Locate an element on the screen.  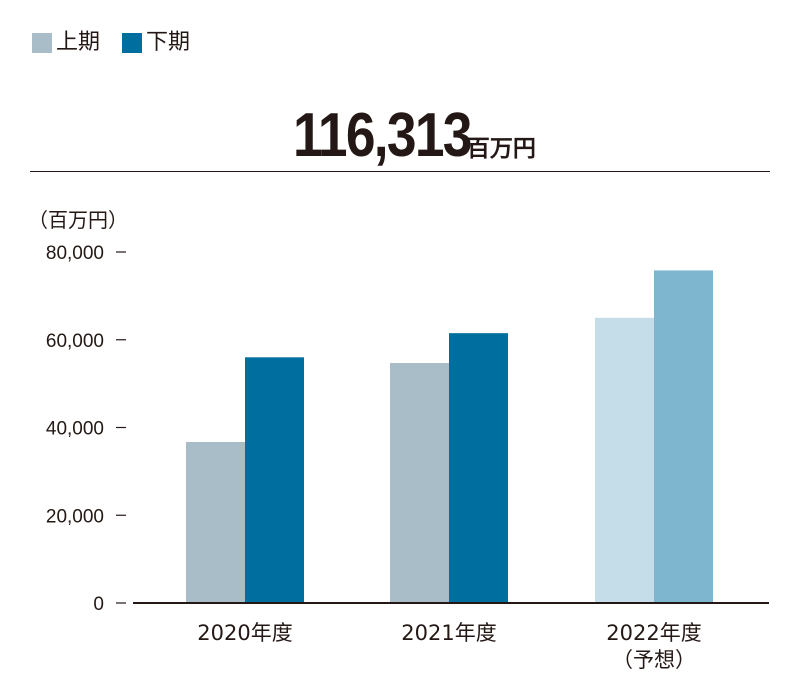
y-tick-label: 40,000 is located at coordinates (75, 429).